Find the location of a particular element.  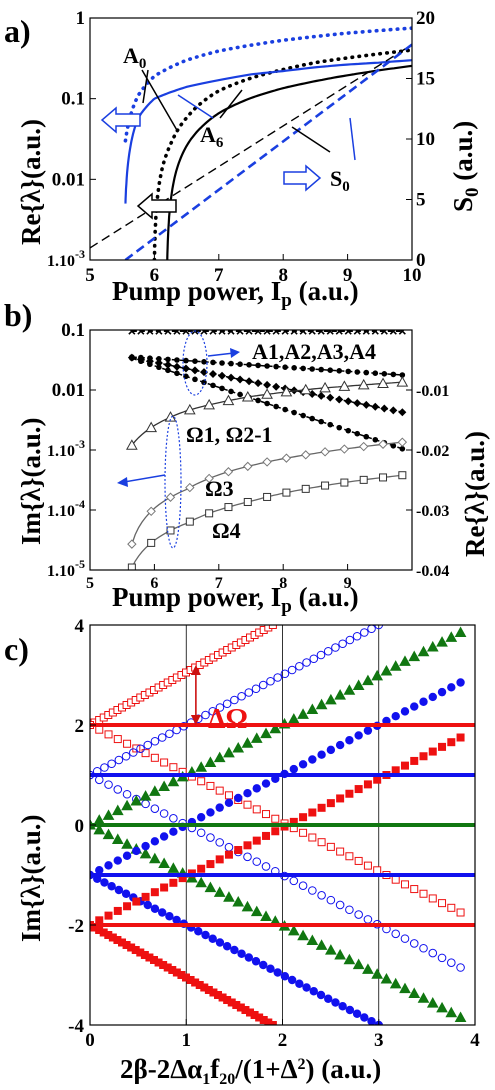

panel-b-xtick-label: 9 is located at coordinates (348, 583).